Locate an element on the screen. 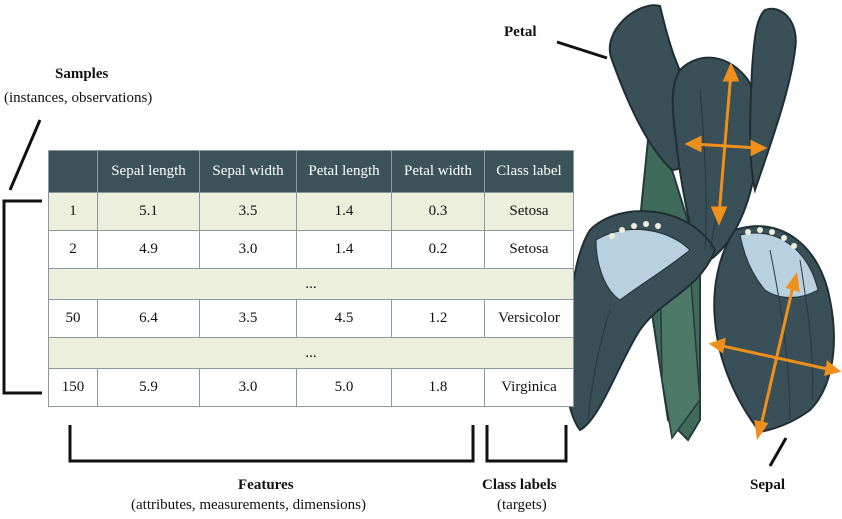 The height and width of the screenshot is (519, 842). samples-bracket is located at coordinates (22, 297).